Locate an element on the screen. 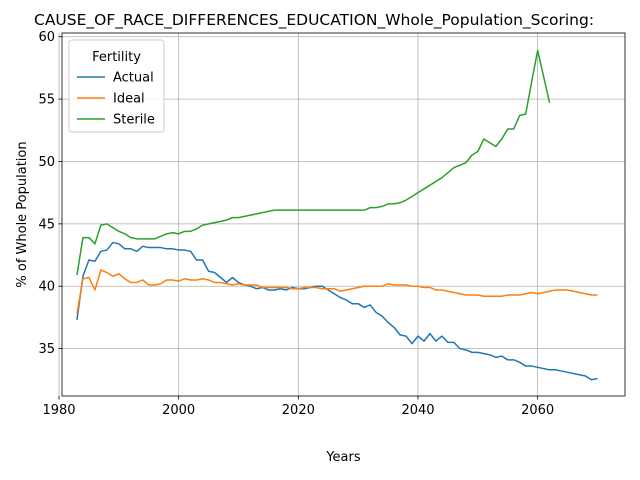  series-line-ideal is located at coordinates (337, 291).